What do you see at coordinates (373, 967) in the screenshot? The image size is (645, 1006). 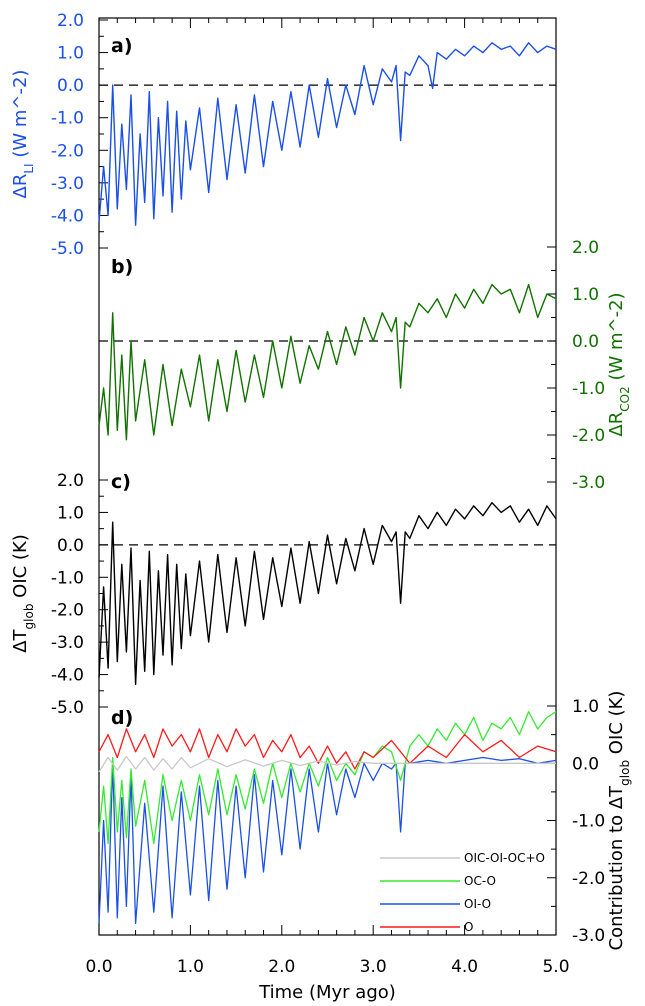 I see `x-tick-label: 3.0` at bounding box center [373, 967].